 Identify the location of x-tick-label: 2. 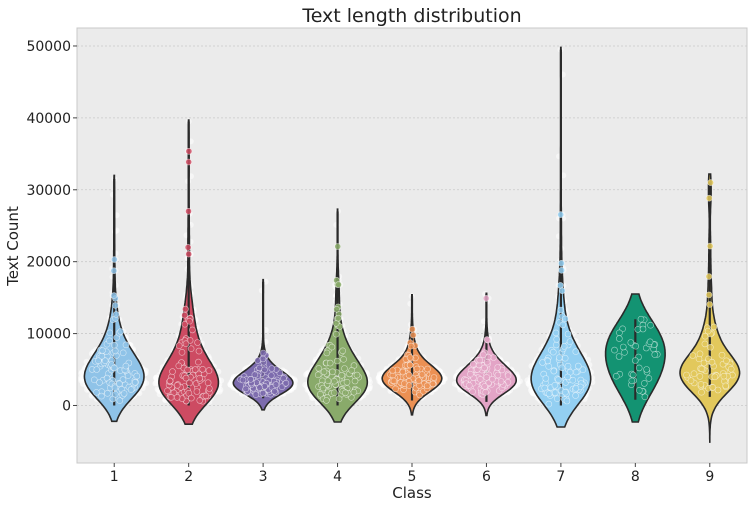
(188, 477).